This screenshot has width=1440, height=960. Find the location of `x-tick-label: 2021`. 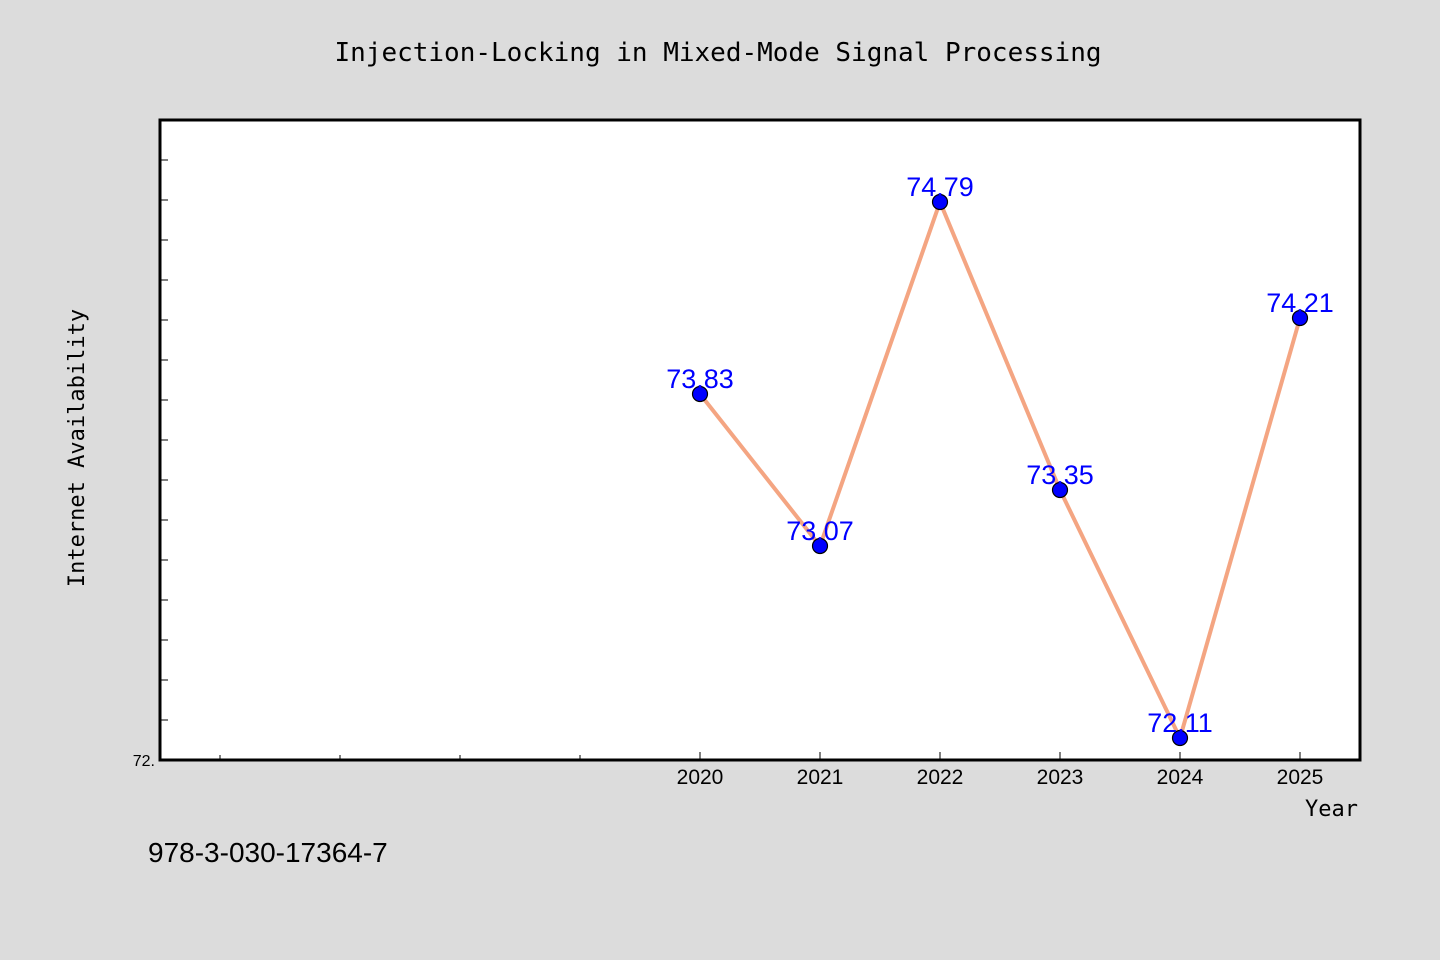

x-tick-label: 2021 is located at coordinates (820, 777).